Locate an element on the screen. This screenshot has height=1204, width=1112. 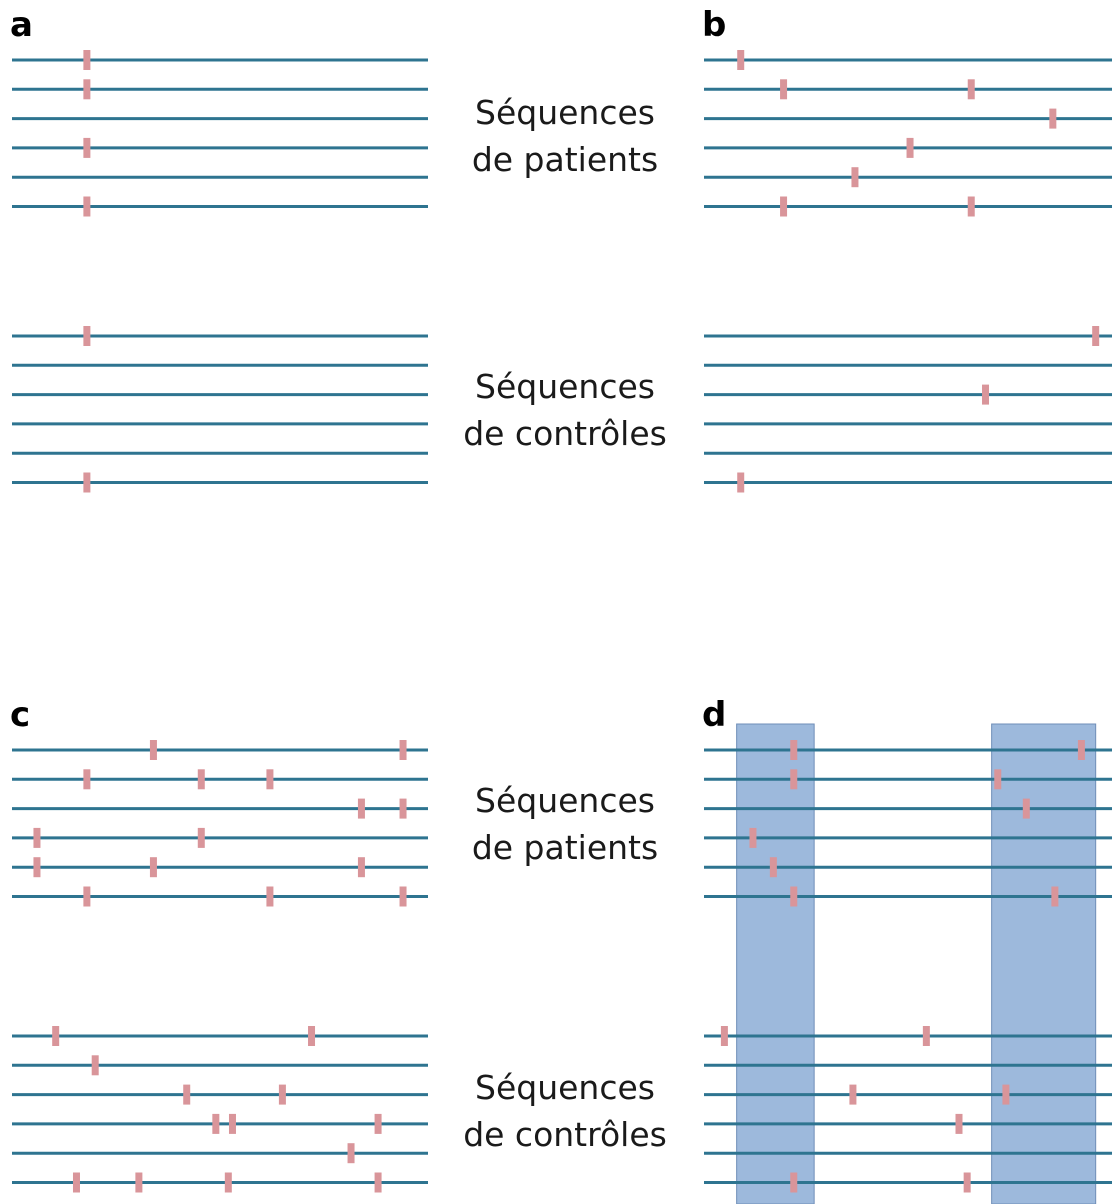
top-controls-label-line1: Séquences is located at coordinates (565, 386).